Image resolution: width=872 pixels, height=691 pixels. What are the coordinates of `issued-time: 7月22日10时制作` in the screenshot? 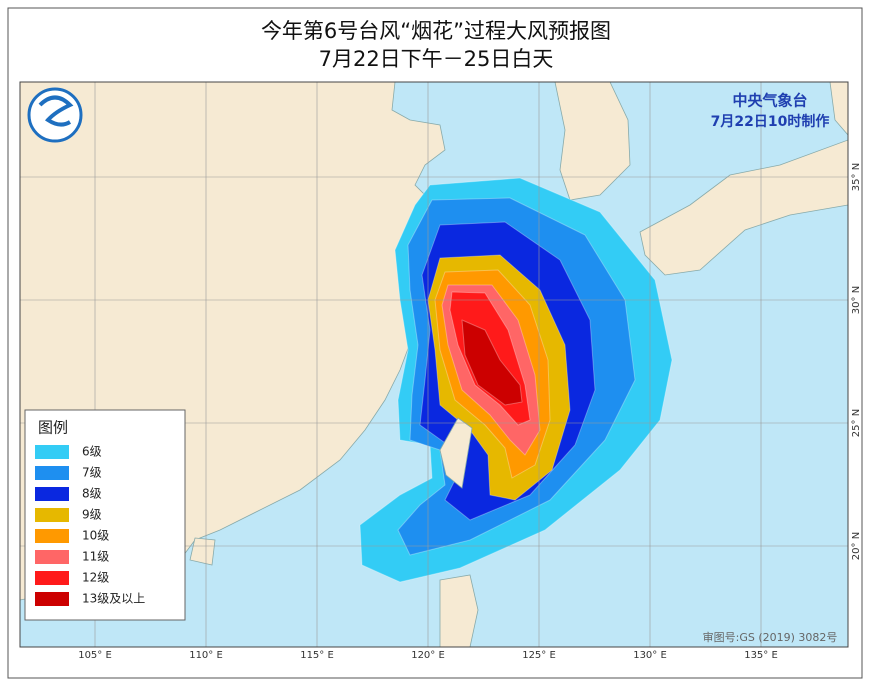 It's located at (770, 121).